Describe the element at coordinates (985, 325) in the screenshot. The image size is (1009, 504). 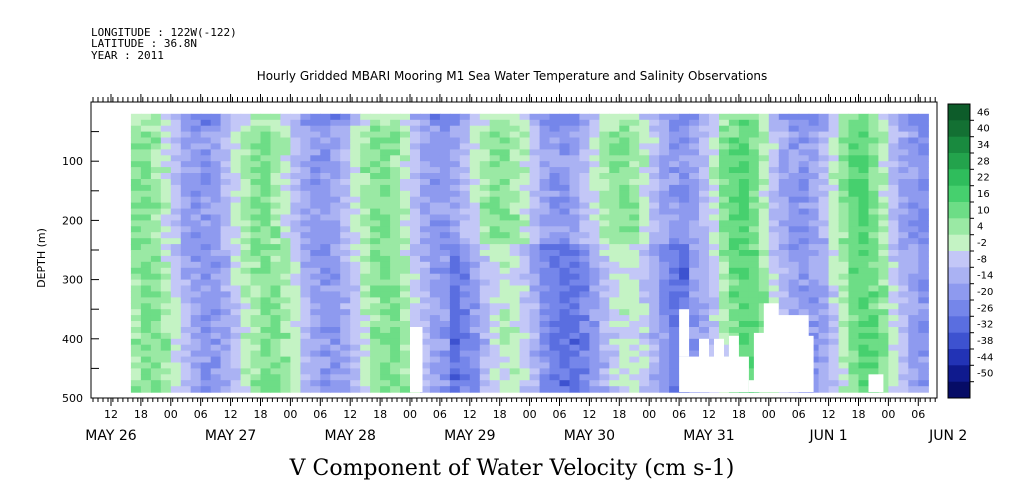
I see `colorbar-label: -32` at that location.